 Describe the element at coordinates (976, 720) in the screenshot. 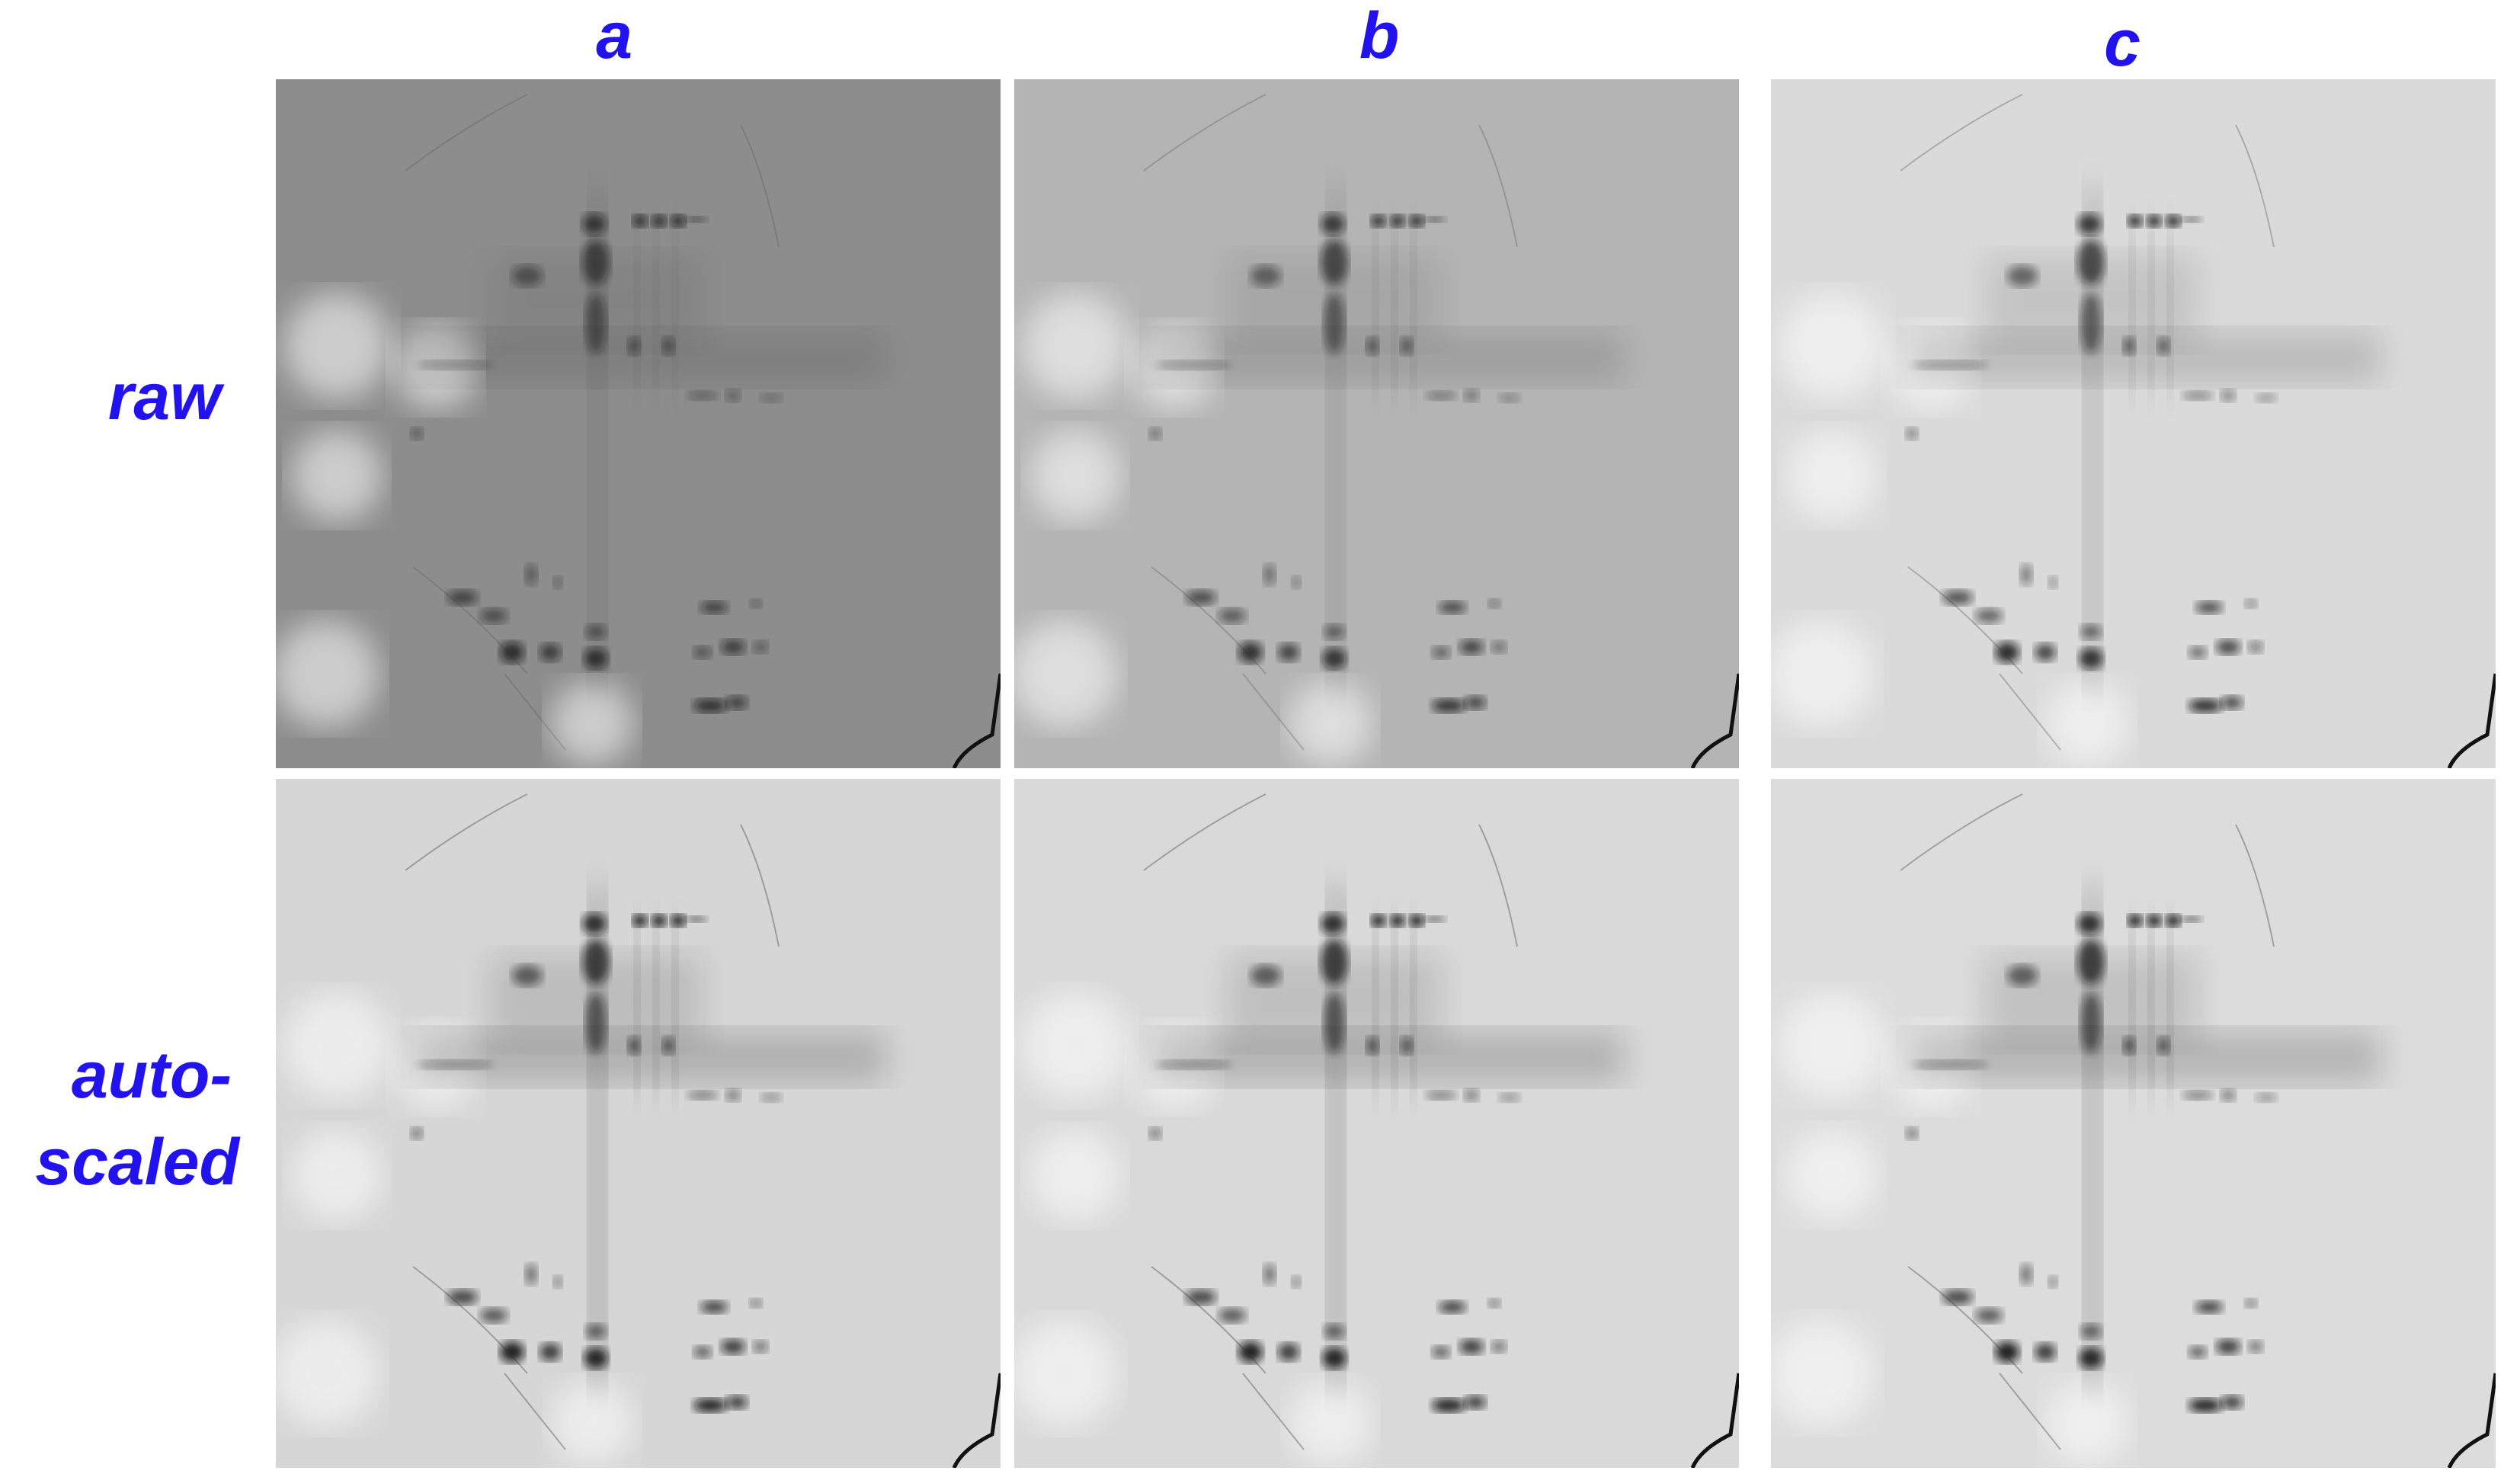

I see `gel-edge` at that location.